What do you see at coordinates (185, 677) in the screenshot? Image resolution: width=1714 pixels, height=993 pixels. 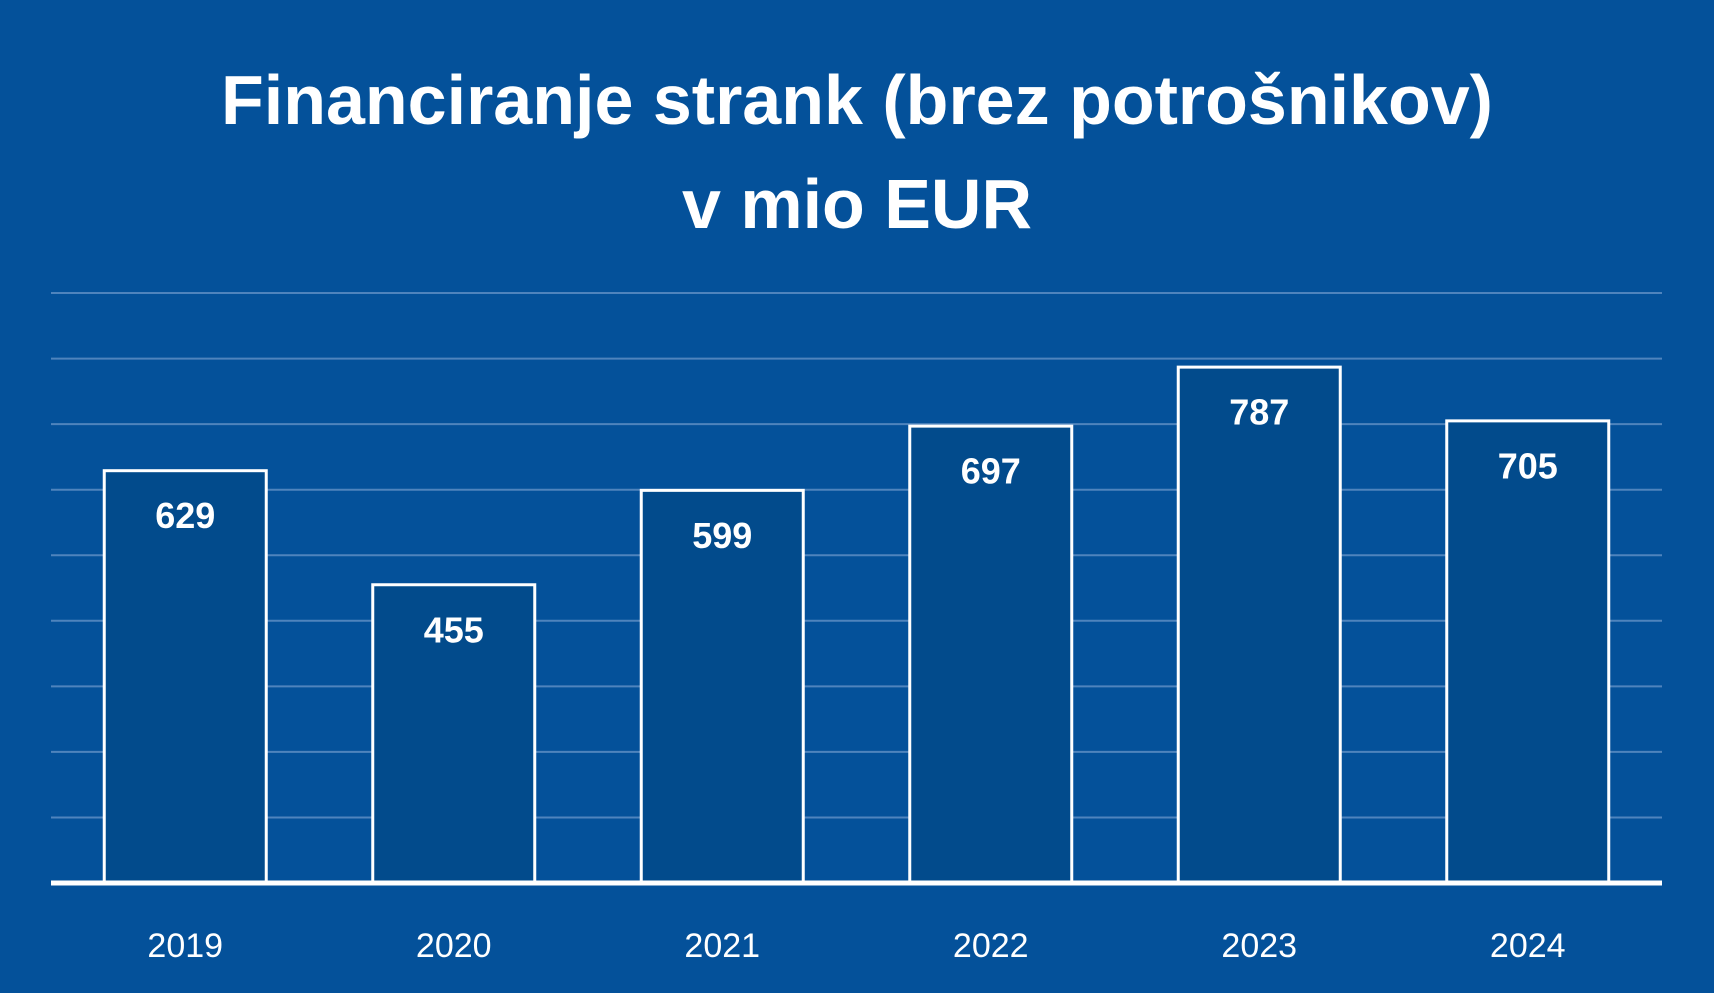 I see `bar-2019` at bounding box center [185, 677].